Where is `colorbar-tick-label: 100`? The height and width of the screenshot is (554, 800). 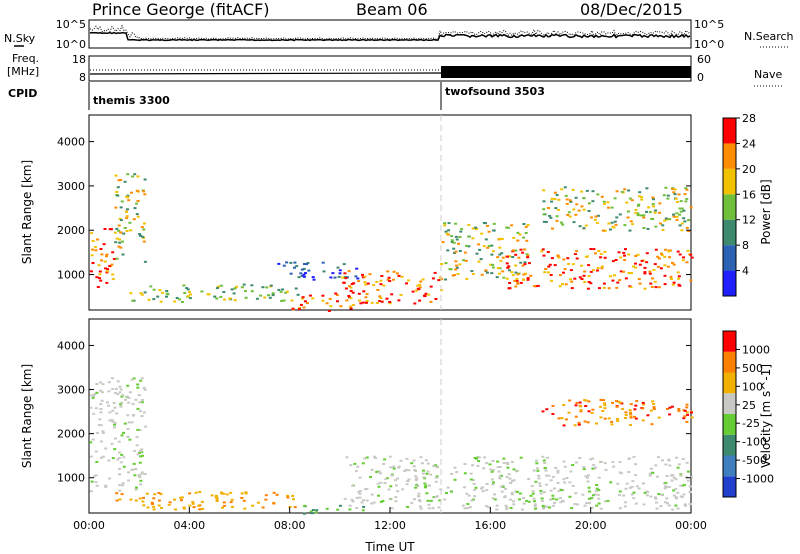
colorbar-tick-label: 100 is located at coordinates (752, 386).